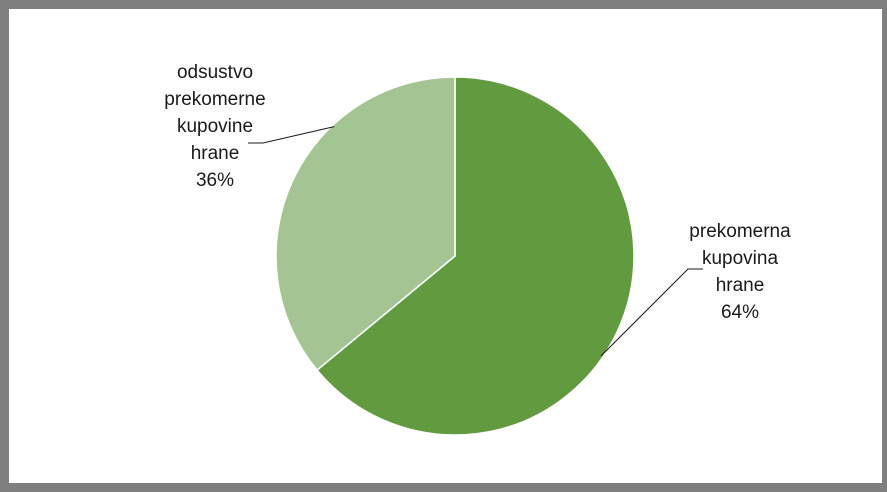 Image resolution: width=887 pixels, height=492 pixels. Describe the element at coordinates (740, 231) in the screenshot. I see `slice-label-line: prekomerna` at that location.